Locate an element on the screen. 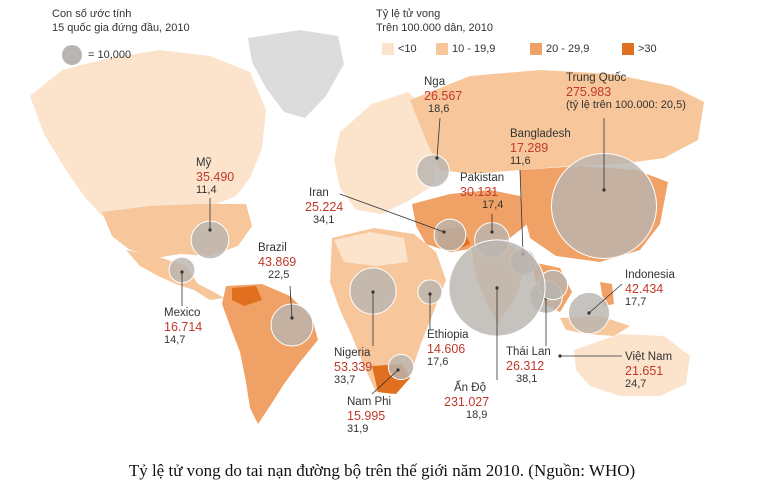 This screenshot has width=764, height=500. country-rate: 11,6 is located at coordinates (520, 161).